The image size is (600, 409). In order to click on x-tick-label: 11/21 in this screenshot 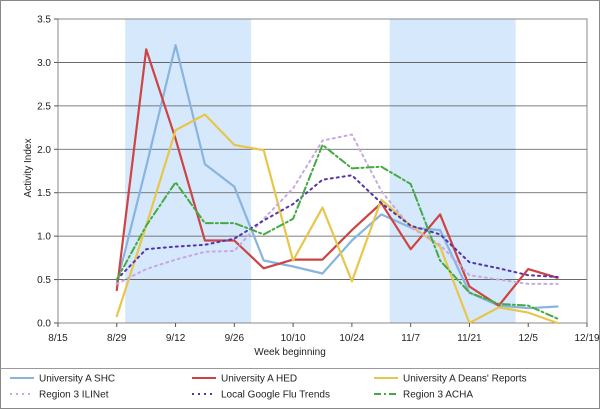, I will do `click(469, 338)`.